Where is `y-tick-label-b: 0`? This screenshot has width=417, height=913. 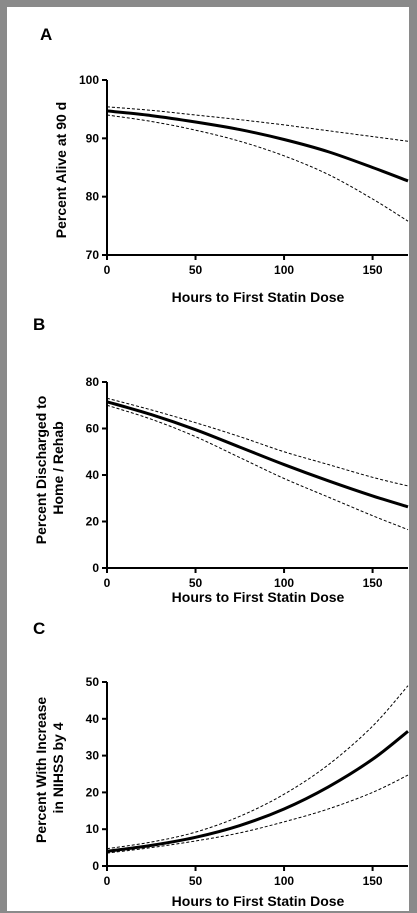 y-tick-label-b: 0 is located at coordinates (95, 568).